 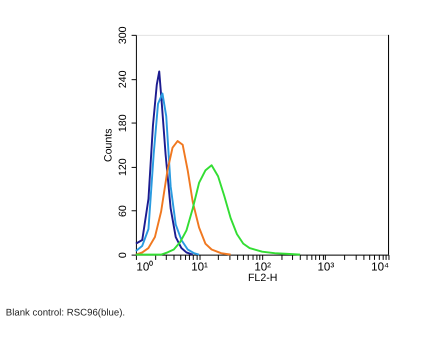 What do you see at coordinates (122, 35) in the screenshot?
I see `y-tick-label: 300` at bounding box center [122, 35].